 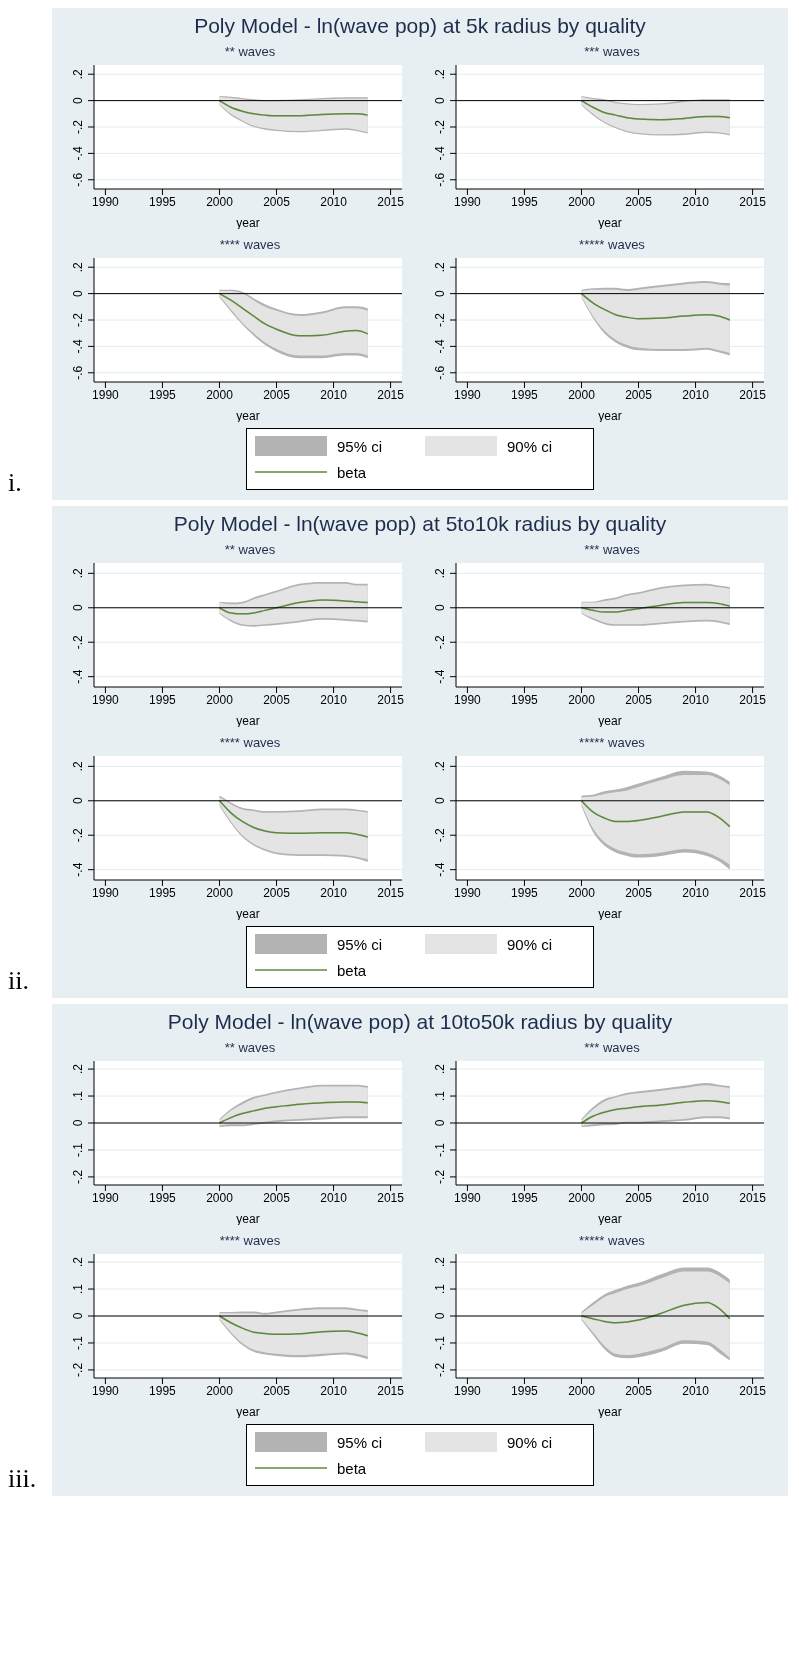 What do you see at coordinates (250, 52) in the screenshot?
I see `chart-title: ** waves` at bounding box center [250, 52].